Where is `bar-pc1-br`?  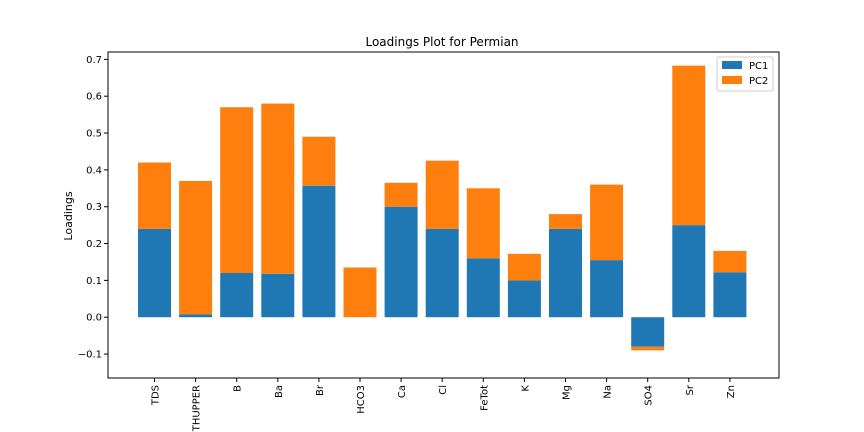 bar-pc1-br is located at coordinates (319, 251).